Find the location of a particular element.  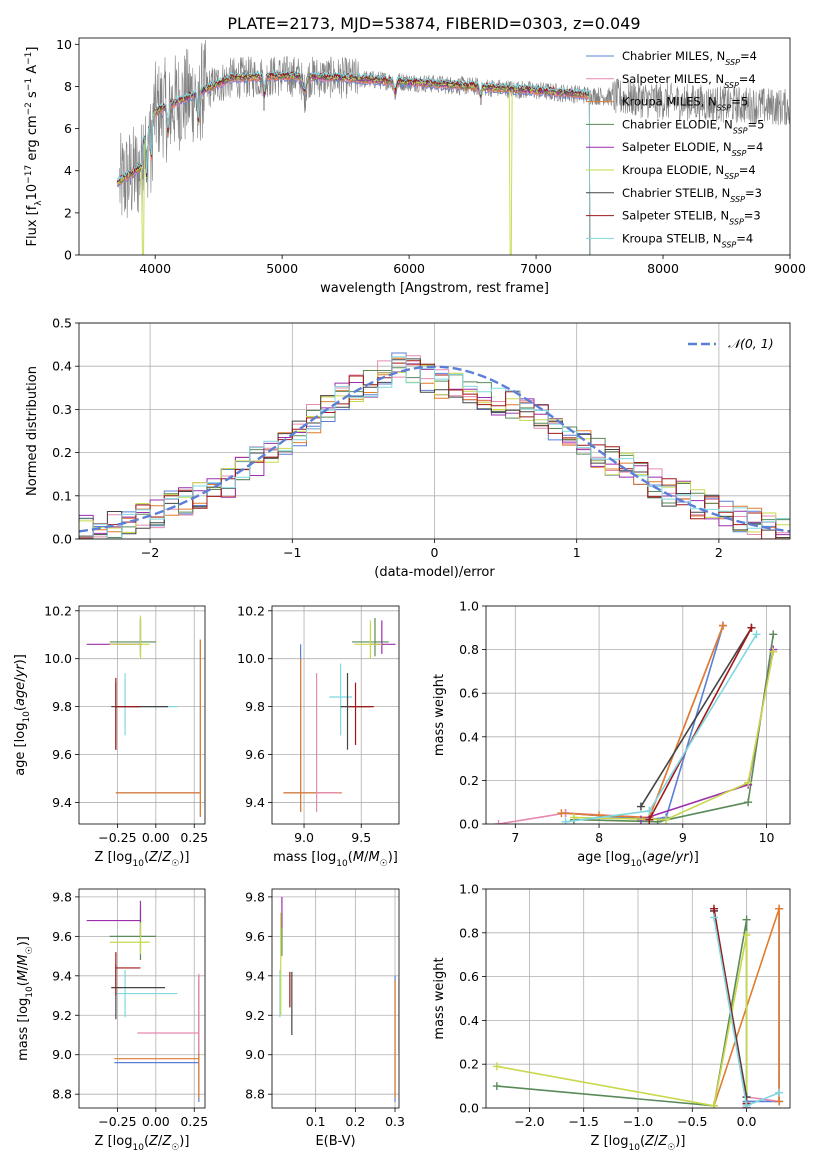

x-tick-label: 0.1 is located at coordinates (316, 1121).